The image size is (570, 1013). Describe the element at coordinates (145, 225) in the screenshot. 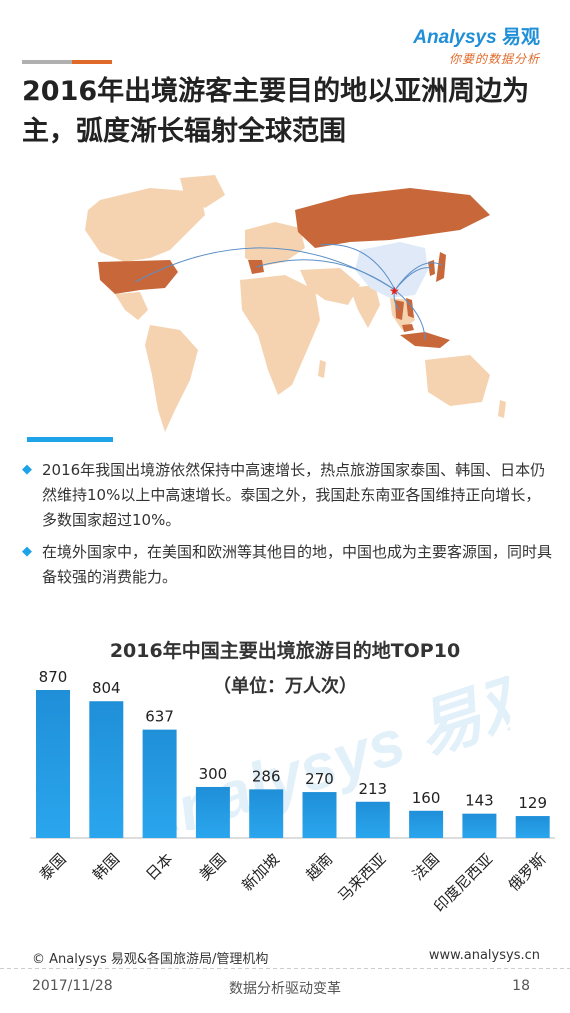

I see `map-north-america` at that location.